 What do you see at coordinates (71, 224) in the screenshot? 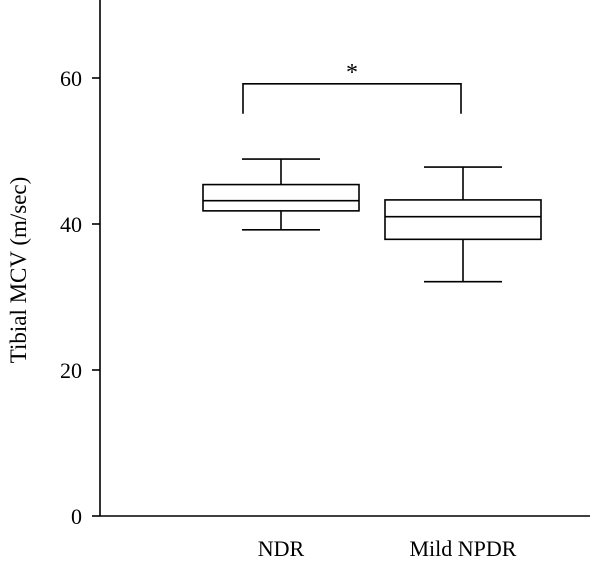
I see `y-tick-label-40: 40` at bounding box center [71, 224].